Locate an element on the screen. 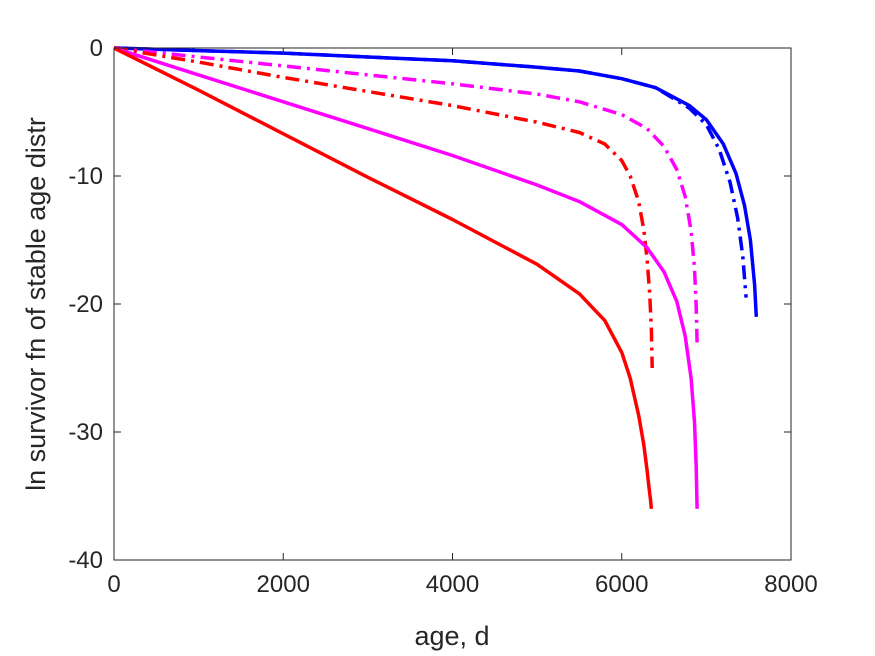 Image resolution: width=875 pixels, height=656 pixels. x-tick-label: 0 is located at coordinates (113, 584).